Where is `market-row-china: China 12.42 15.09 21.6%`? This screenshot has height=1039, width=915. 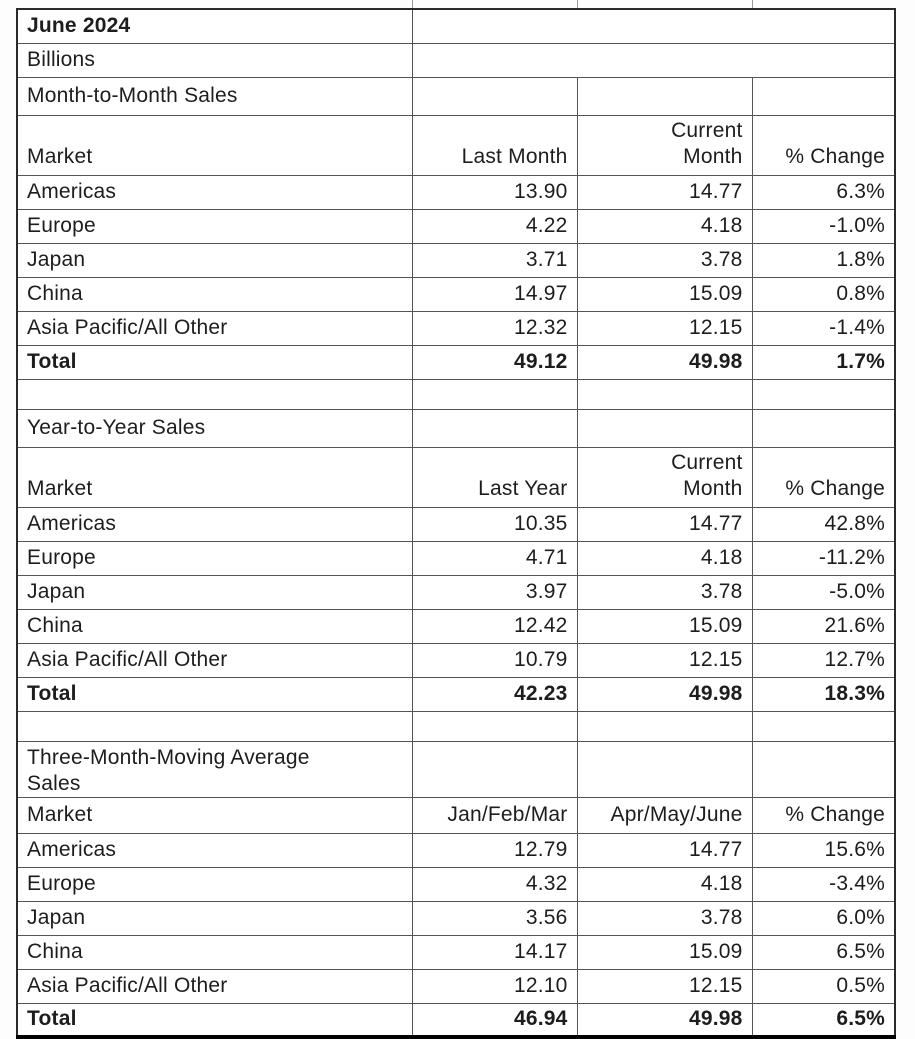
market-row-china: China 12.42 15.09 21.6% is located at coordinates (456, 626).